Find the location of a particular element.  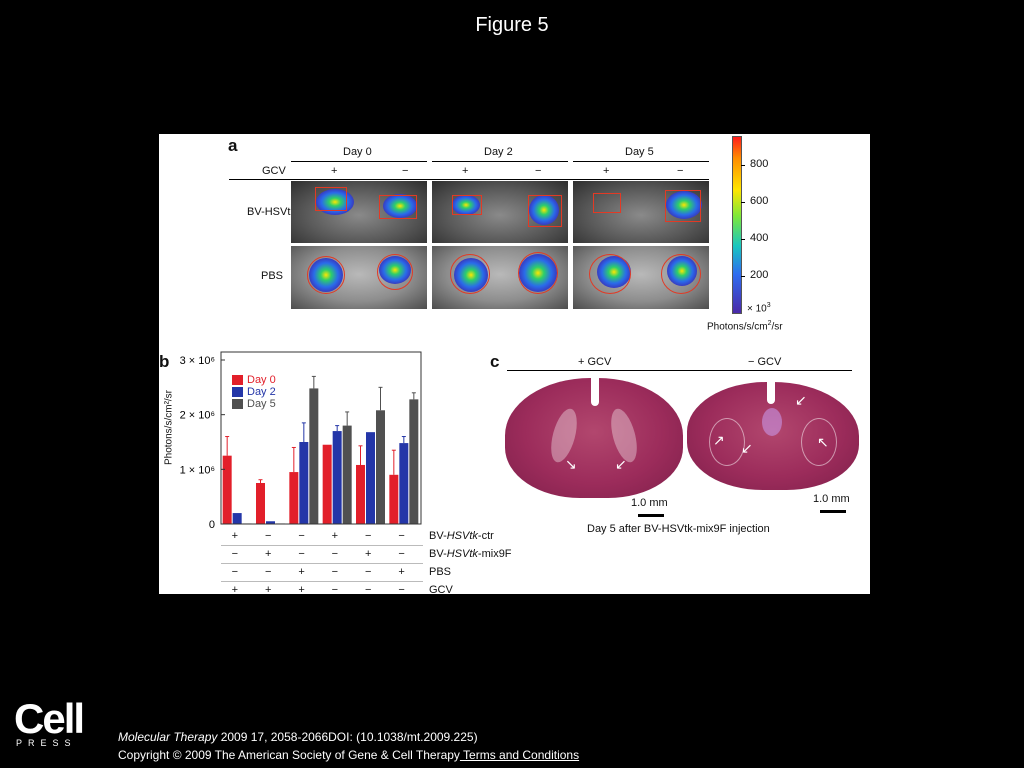

chart-legend: Day 0 Day 2 Day 5 is located at coordinates (254, 392).